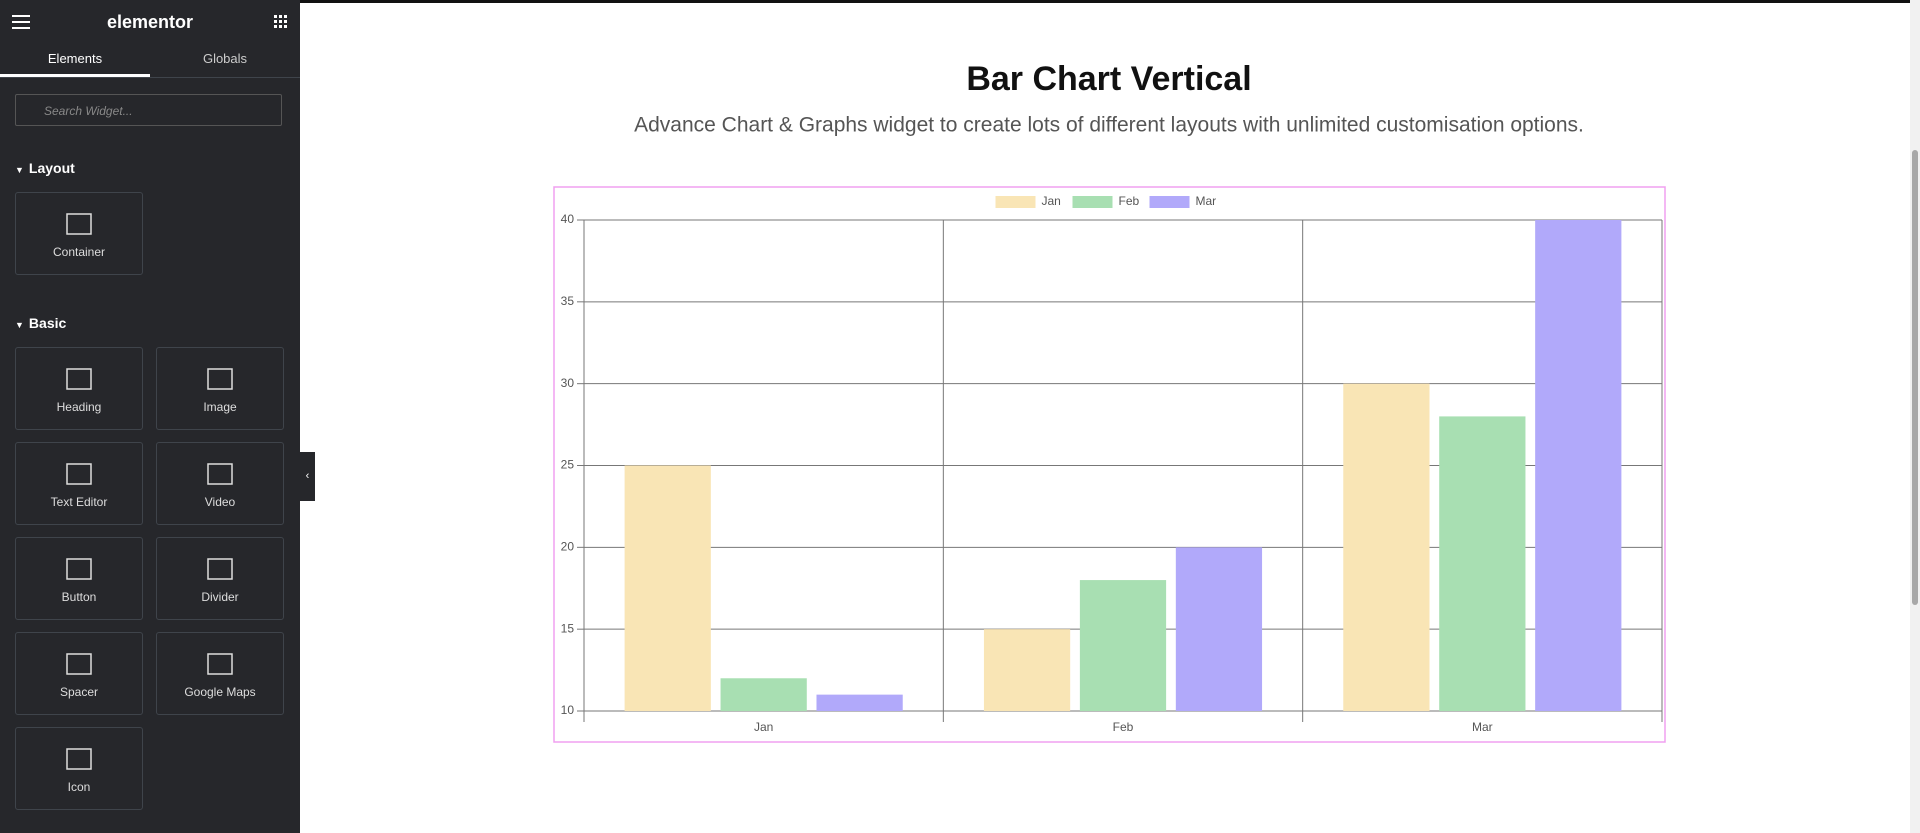 Image resolution: width=1920 pixels, height=833 pixels. I want to click on top-border, so click(1105, 1).